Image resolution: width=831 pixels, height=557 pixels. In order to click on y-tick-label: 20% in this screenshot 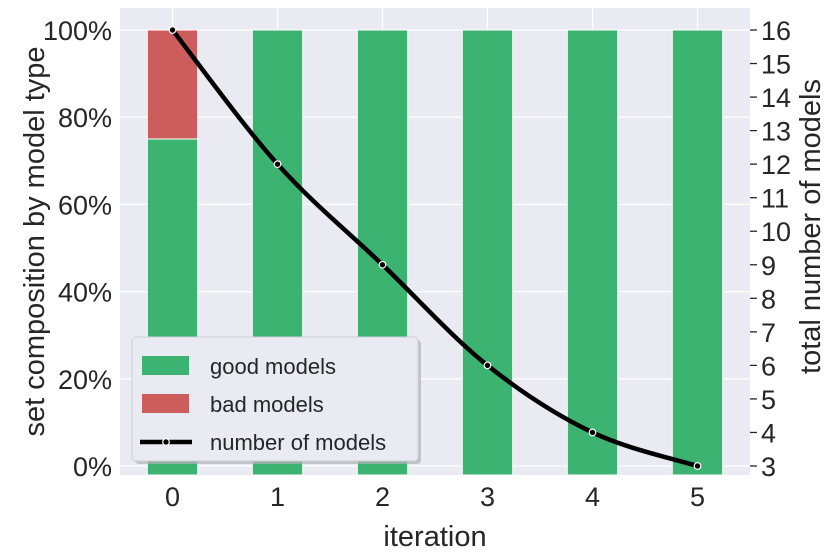, I will do `click(85, 380)`.